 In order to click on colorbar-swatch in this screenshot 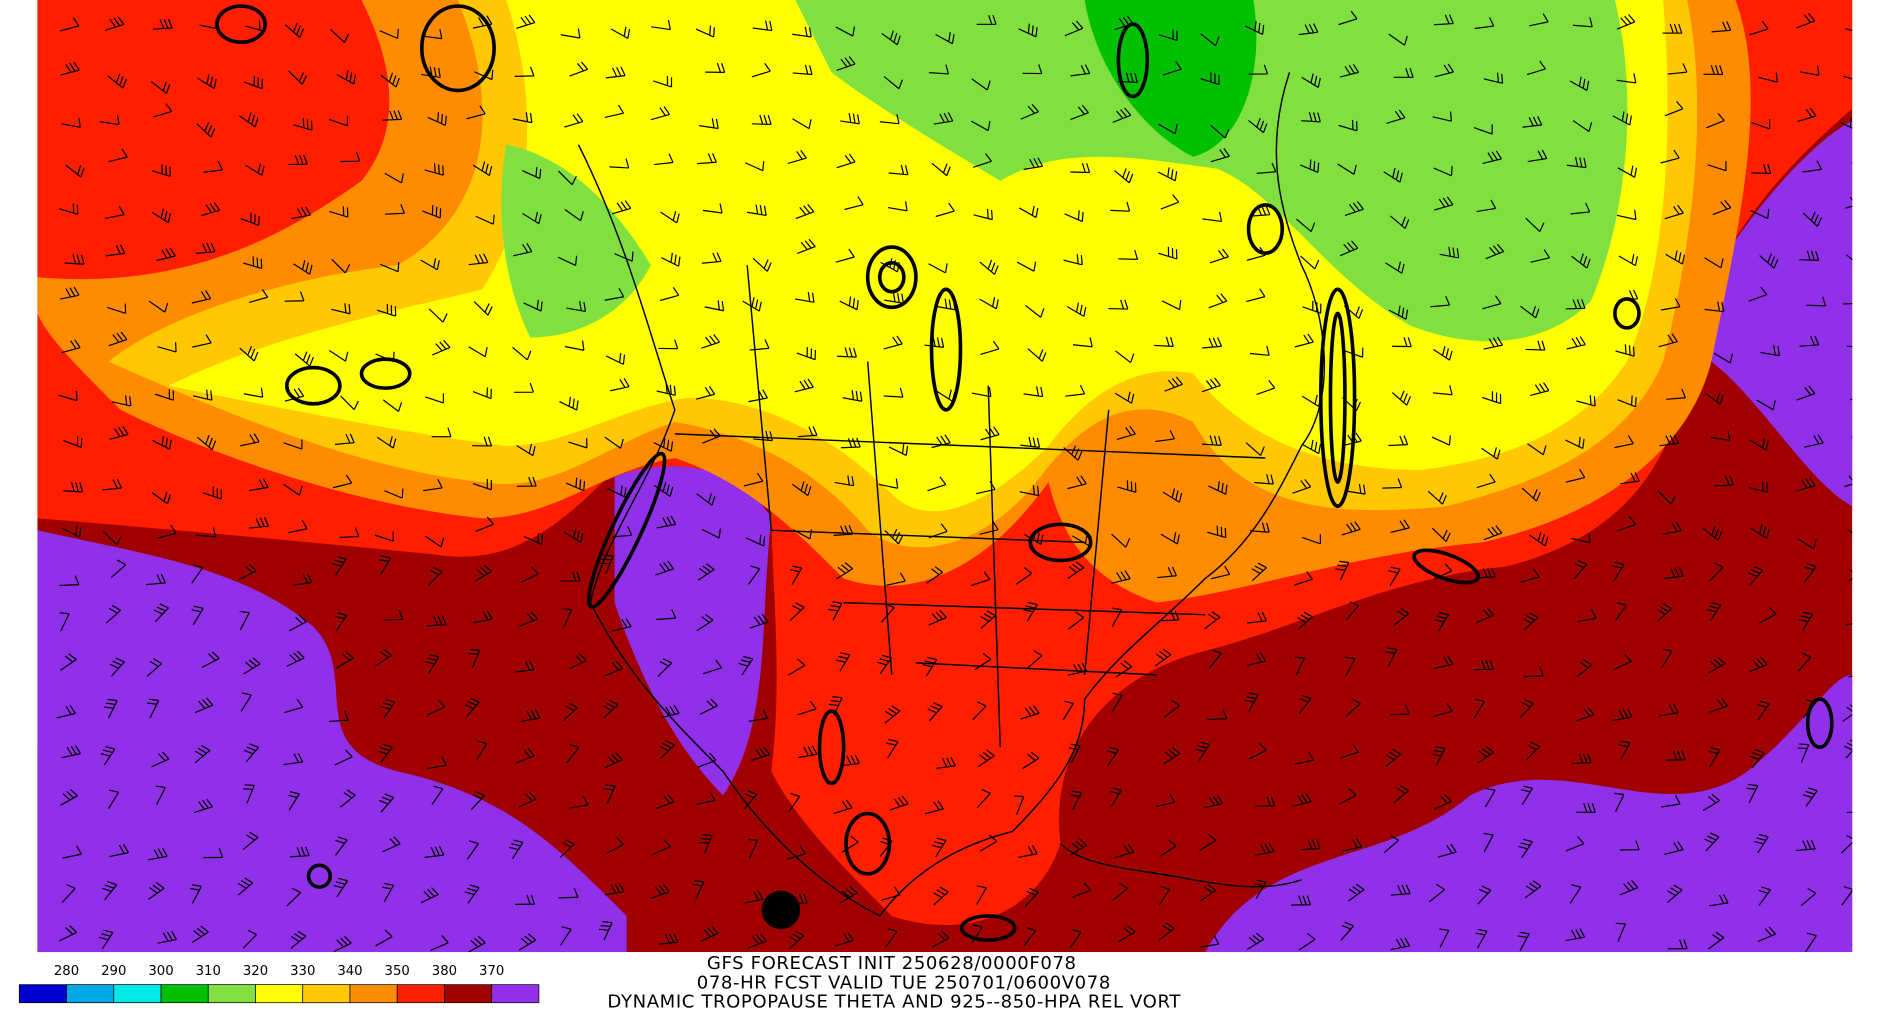, I will do `click(468, 994)`.